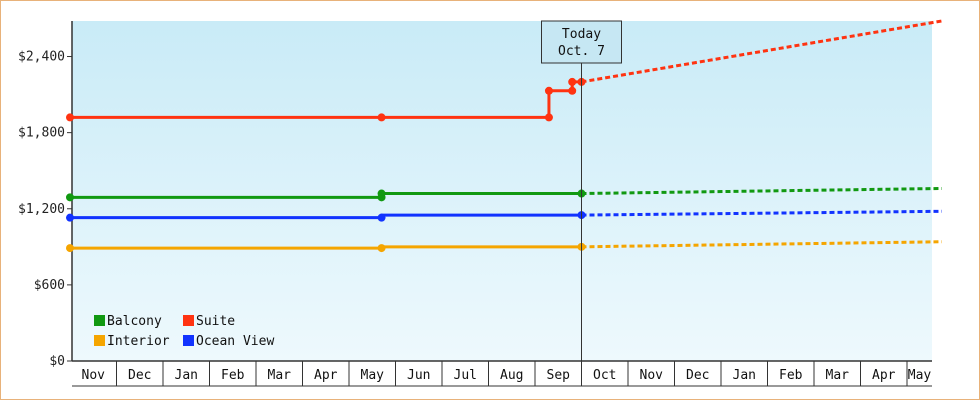  Describe the element at coordinates (559, 375) in the screenshot. I see `x-tick-label: Sep` at that location.